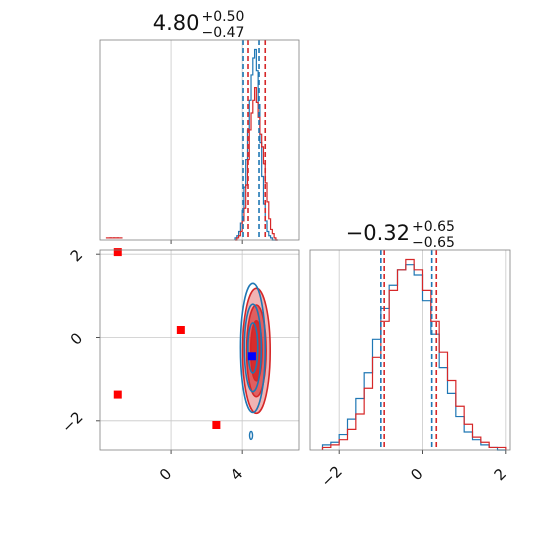  I want to click on param2-histogram-panel, so click(410, 351).